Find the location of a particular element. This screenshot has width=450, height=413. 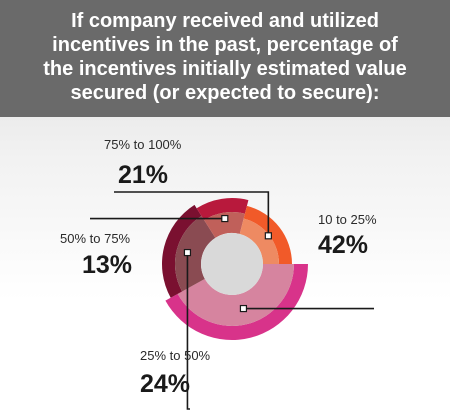

category-label: 10 to 25% is located at coordinates (347, 219).